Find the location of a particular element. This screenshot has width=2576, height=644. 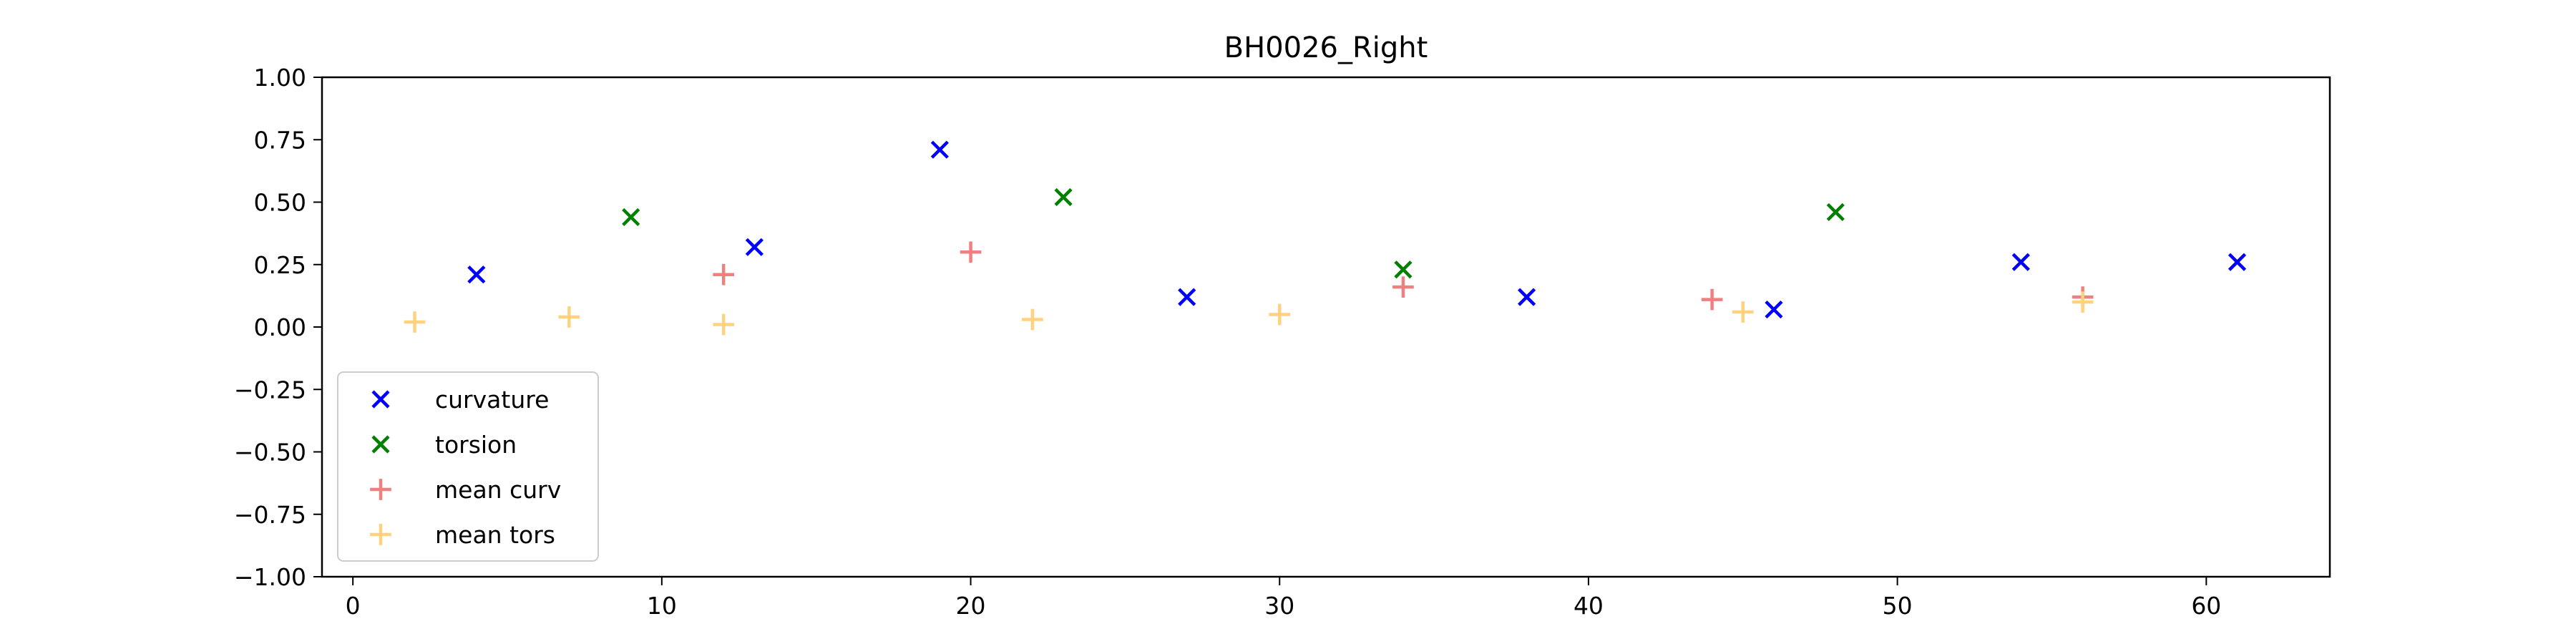

chart-title: BH0026_Right is located at coordinates (1326, 48).